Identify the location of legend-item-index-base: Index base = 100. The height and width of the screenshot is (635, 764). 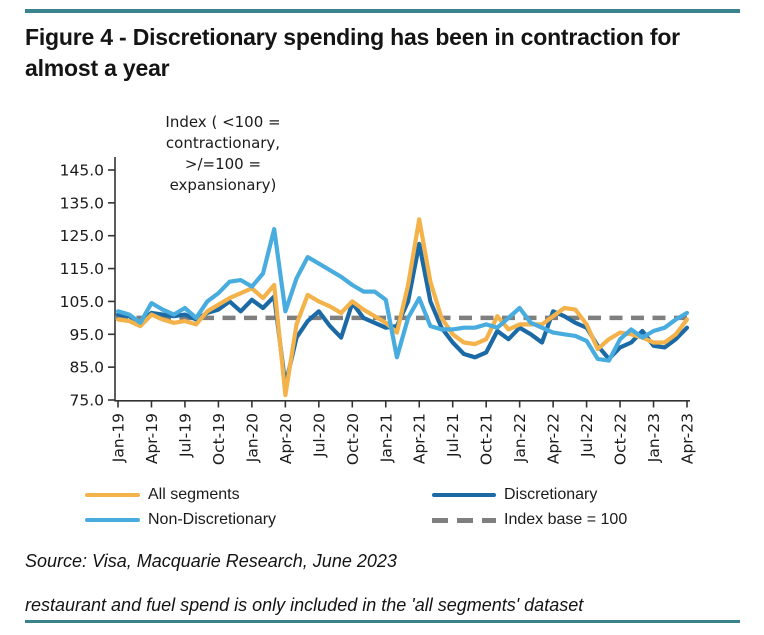
(529, 520).